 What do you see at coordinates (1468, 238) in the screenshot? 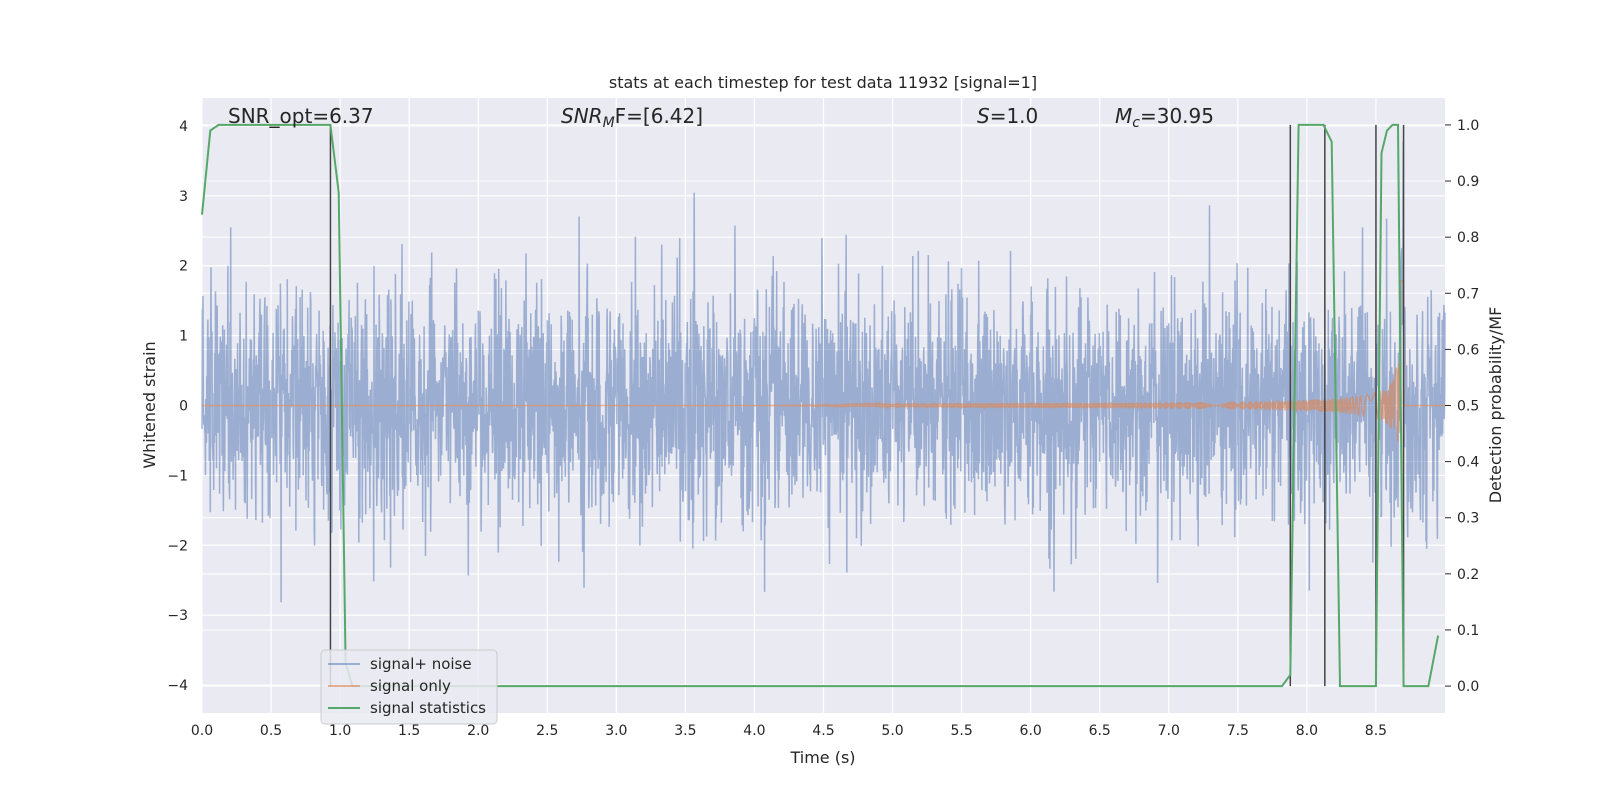
I see `y-right-tick-label: 0.8` at bounding box center [1468, 238].